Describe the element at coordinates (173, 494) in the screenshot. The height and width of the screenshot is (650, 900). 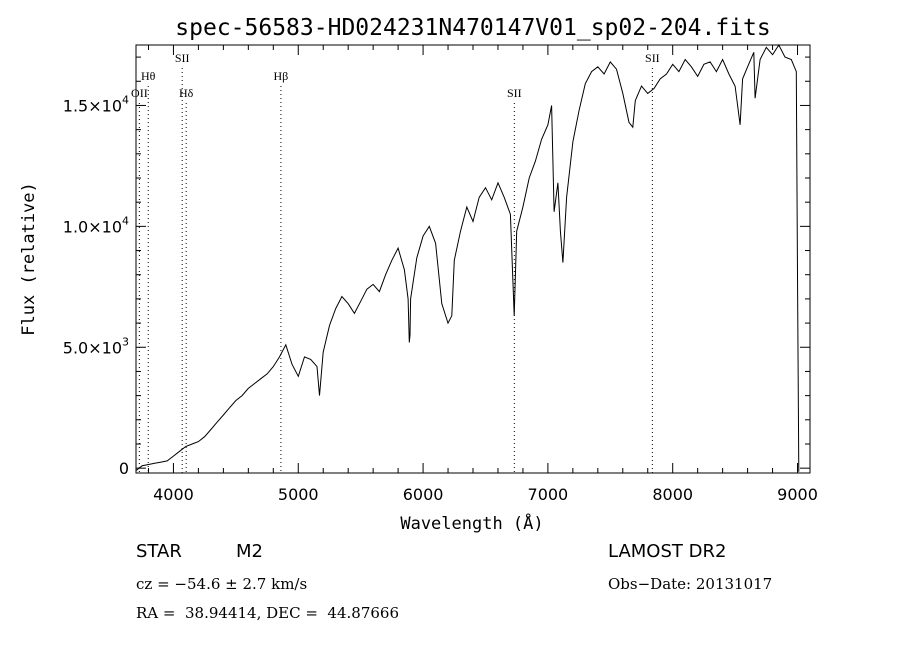
I see `x-tick-label: 4000` at that location.